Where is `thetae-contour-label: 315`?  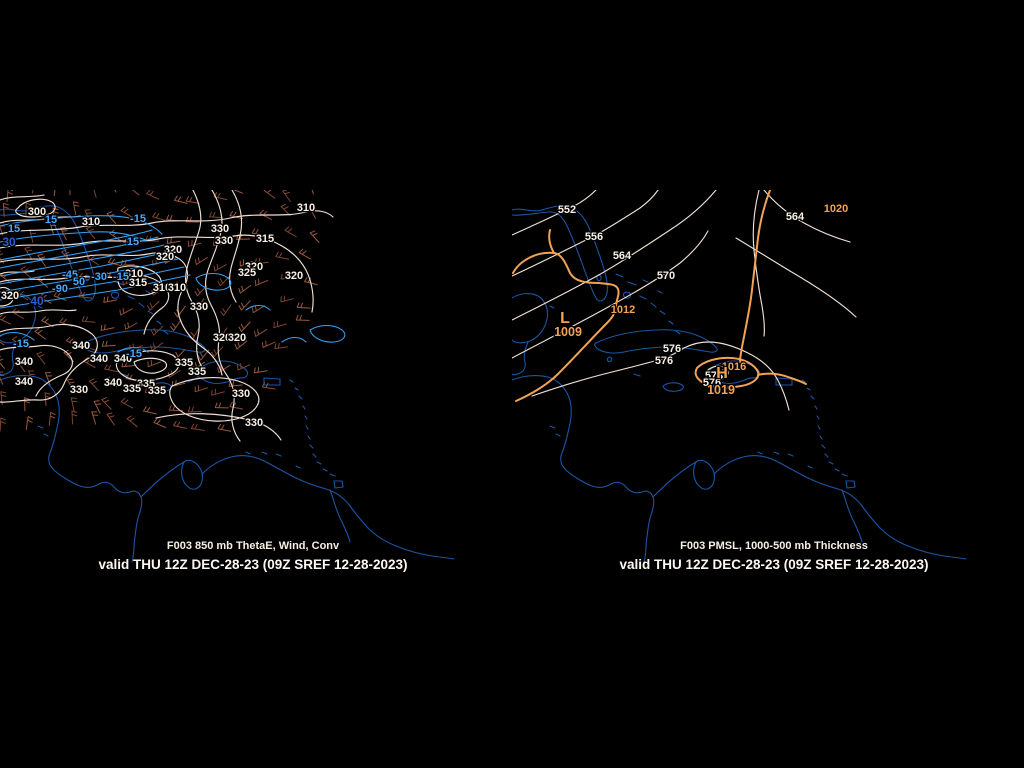 thetae-contour-label: 315 is located at coordinates (265, 239).